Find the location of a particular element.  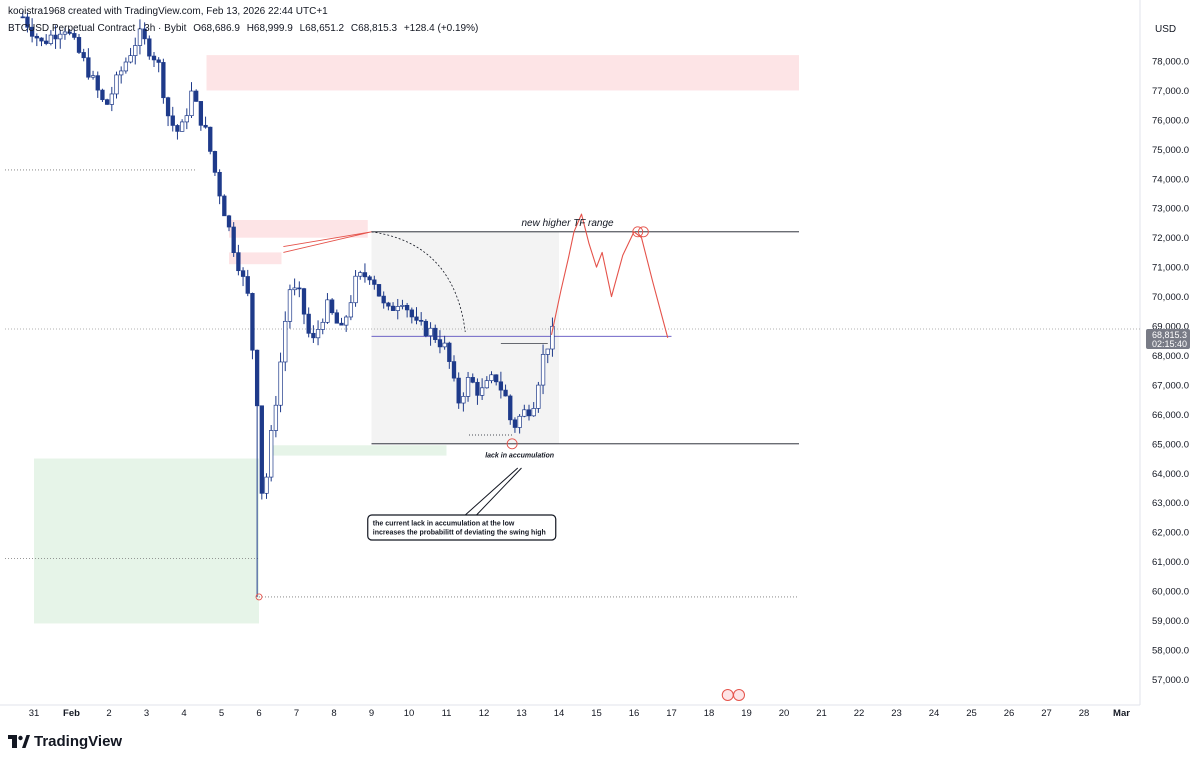

time-tick-label: 9 is located at coordinates (371, 713).